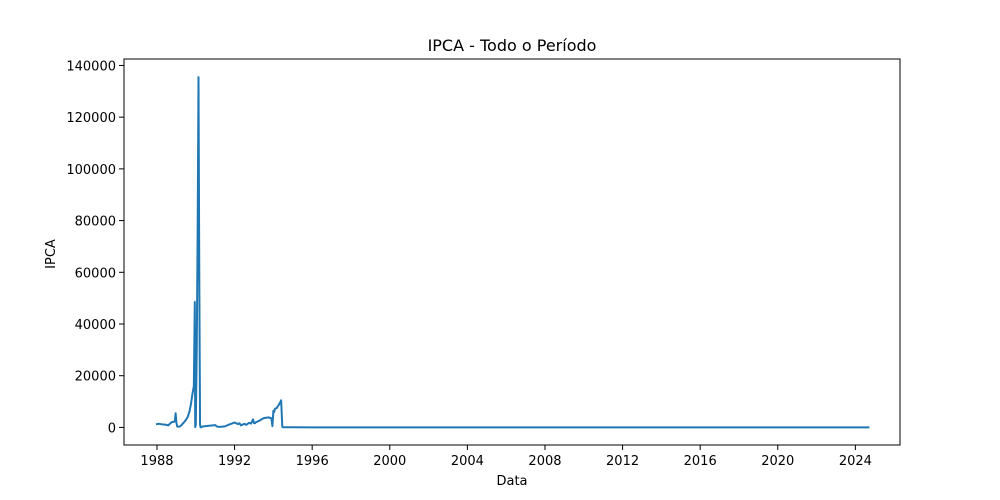 Image resolution: width=1000 pixels, height=500 pixels. Describe the element at coordinates (511, 481) in the screenshot. I see `x-axis-label: Data` at that location.